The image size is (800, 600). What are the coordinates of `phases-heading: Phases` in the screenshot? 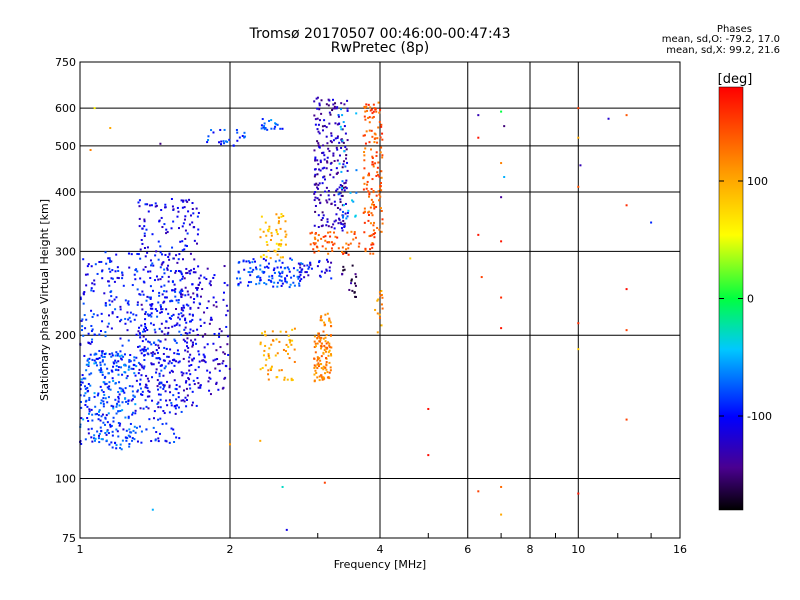 It's located at (734, 29).